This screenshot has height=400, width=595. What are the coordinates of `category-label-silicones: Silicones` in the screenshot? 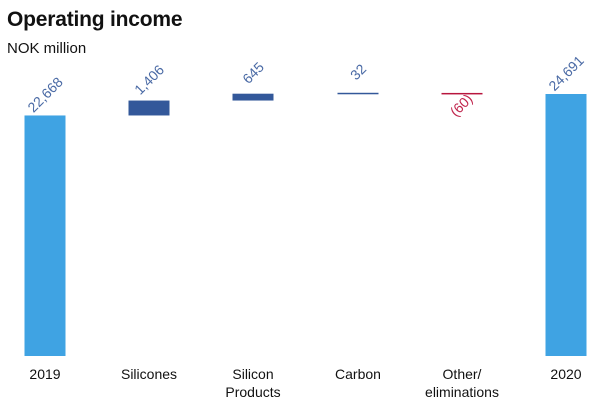 It's located at (149, 374).